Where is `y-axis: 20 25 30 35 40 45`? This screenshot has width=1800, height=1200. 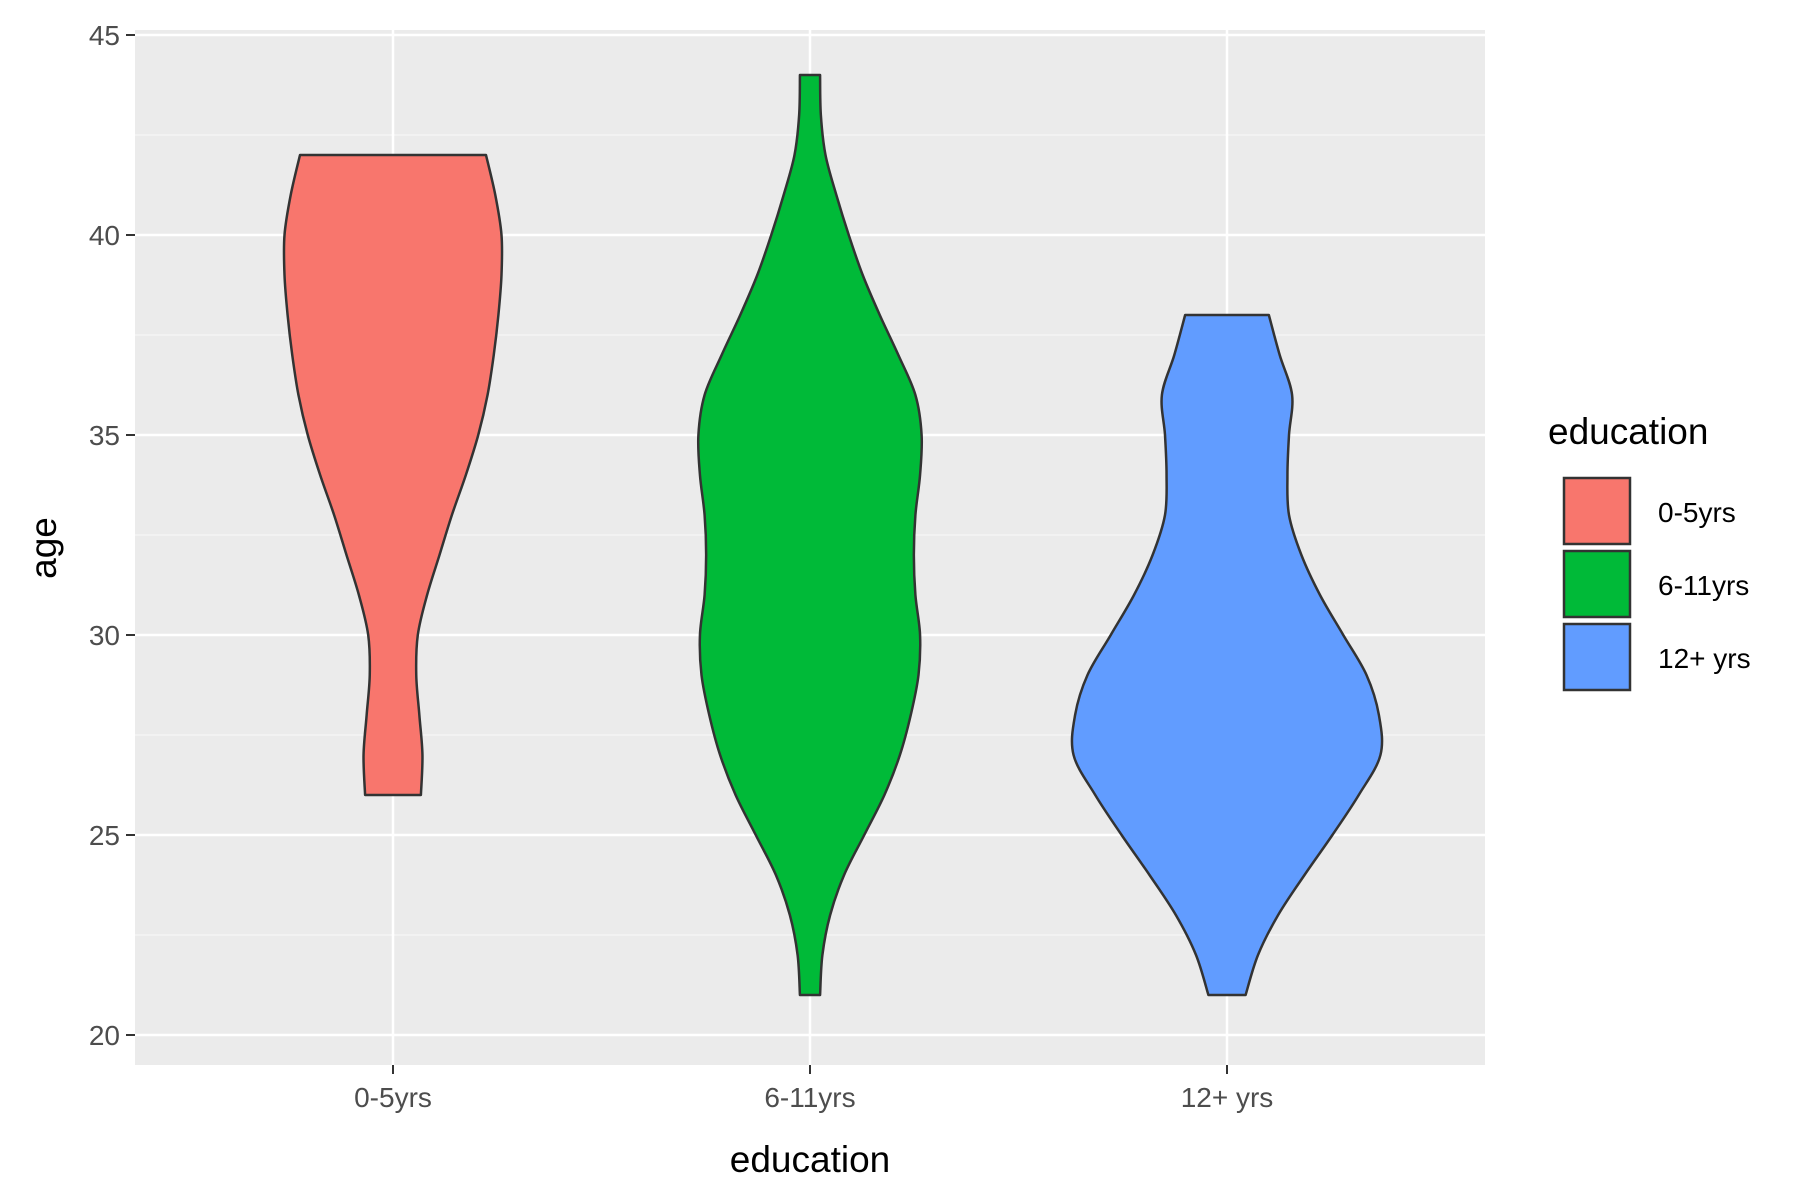 y-axis: 20 25 30 35 40 45 is located at coordinates (112, 535).